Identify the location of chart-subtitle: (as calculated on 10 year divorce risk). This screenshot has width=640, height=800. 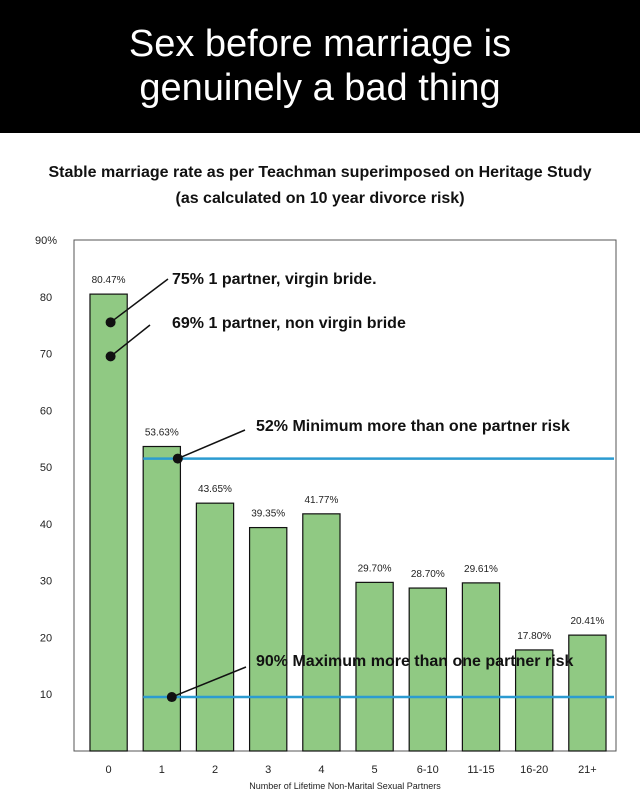
(320, 198).